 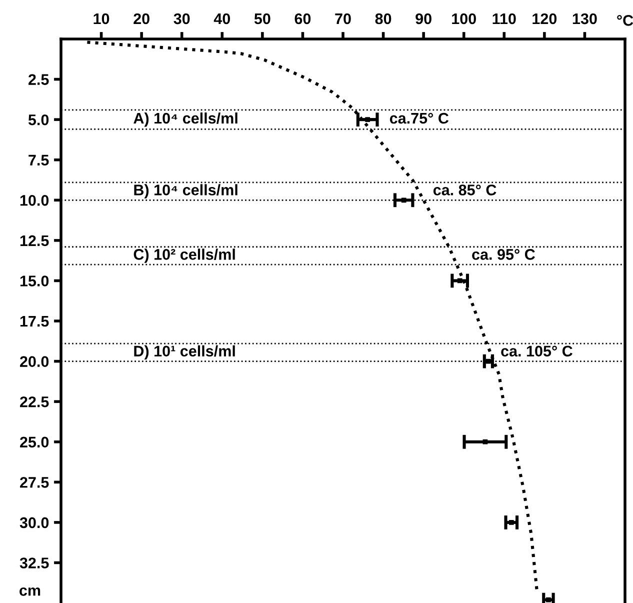 What do you see at coordinates (34, 240) in the screenshot?
I see `y-tick-label: 12.5` at bounding box center [34, 240].